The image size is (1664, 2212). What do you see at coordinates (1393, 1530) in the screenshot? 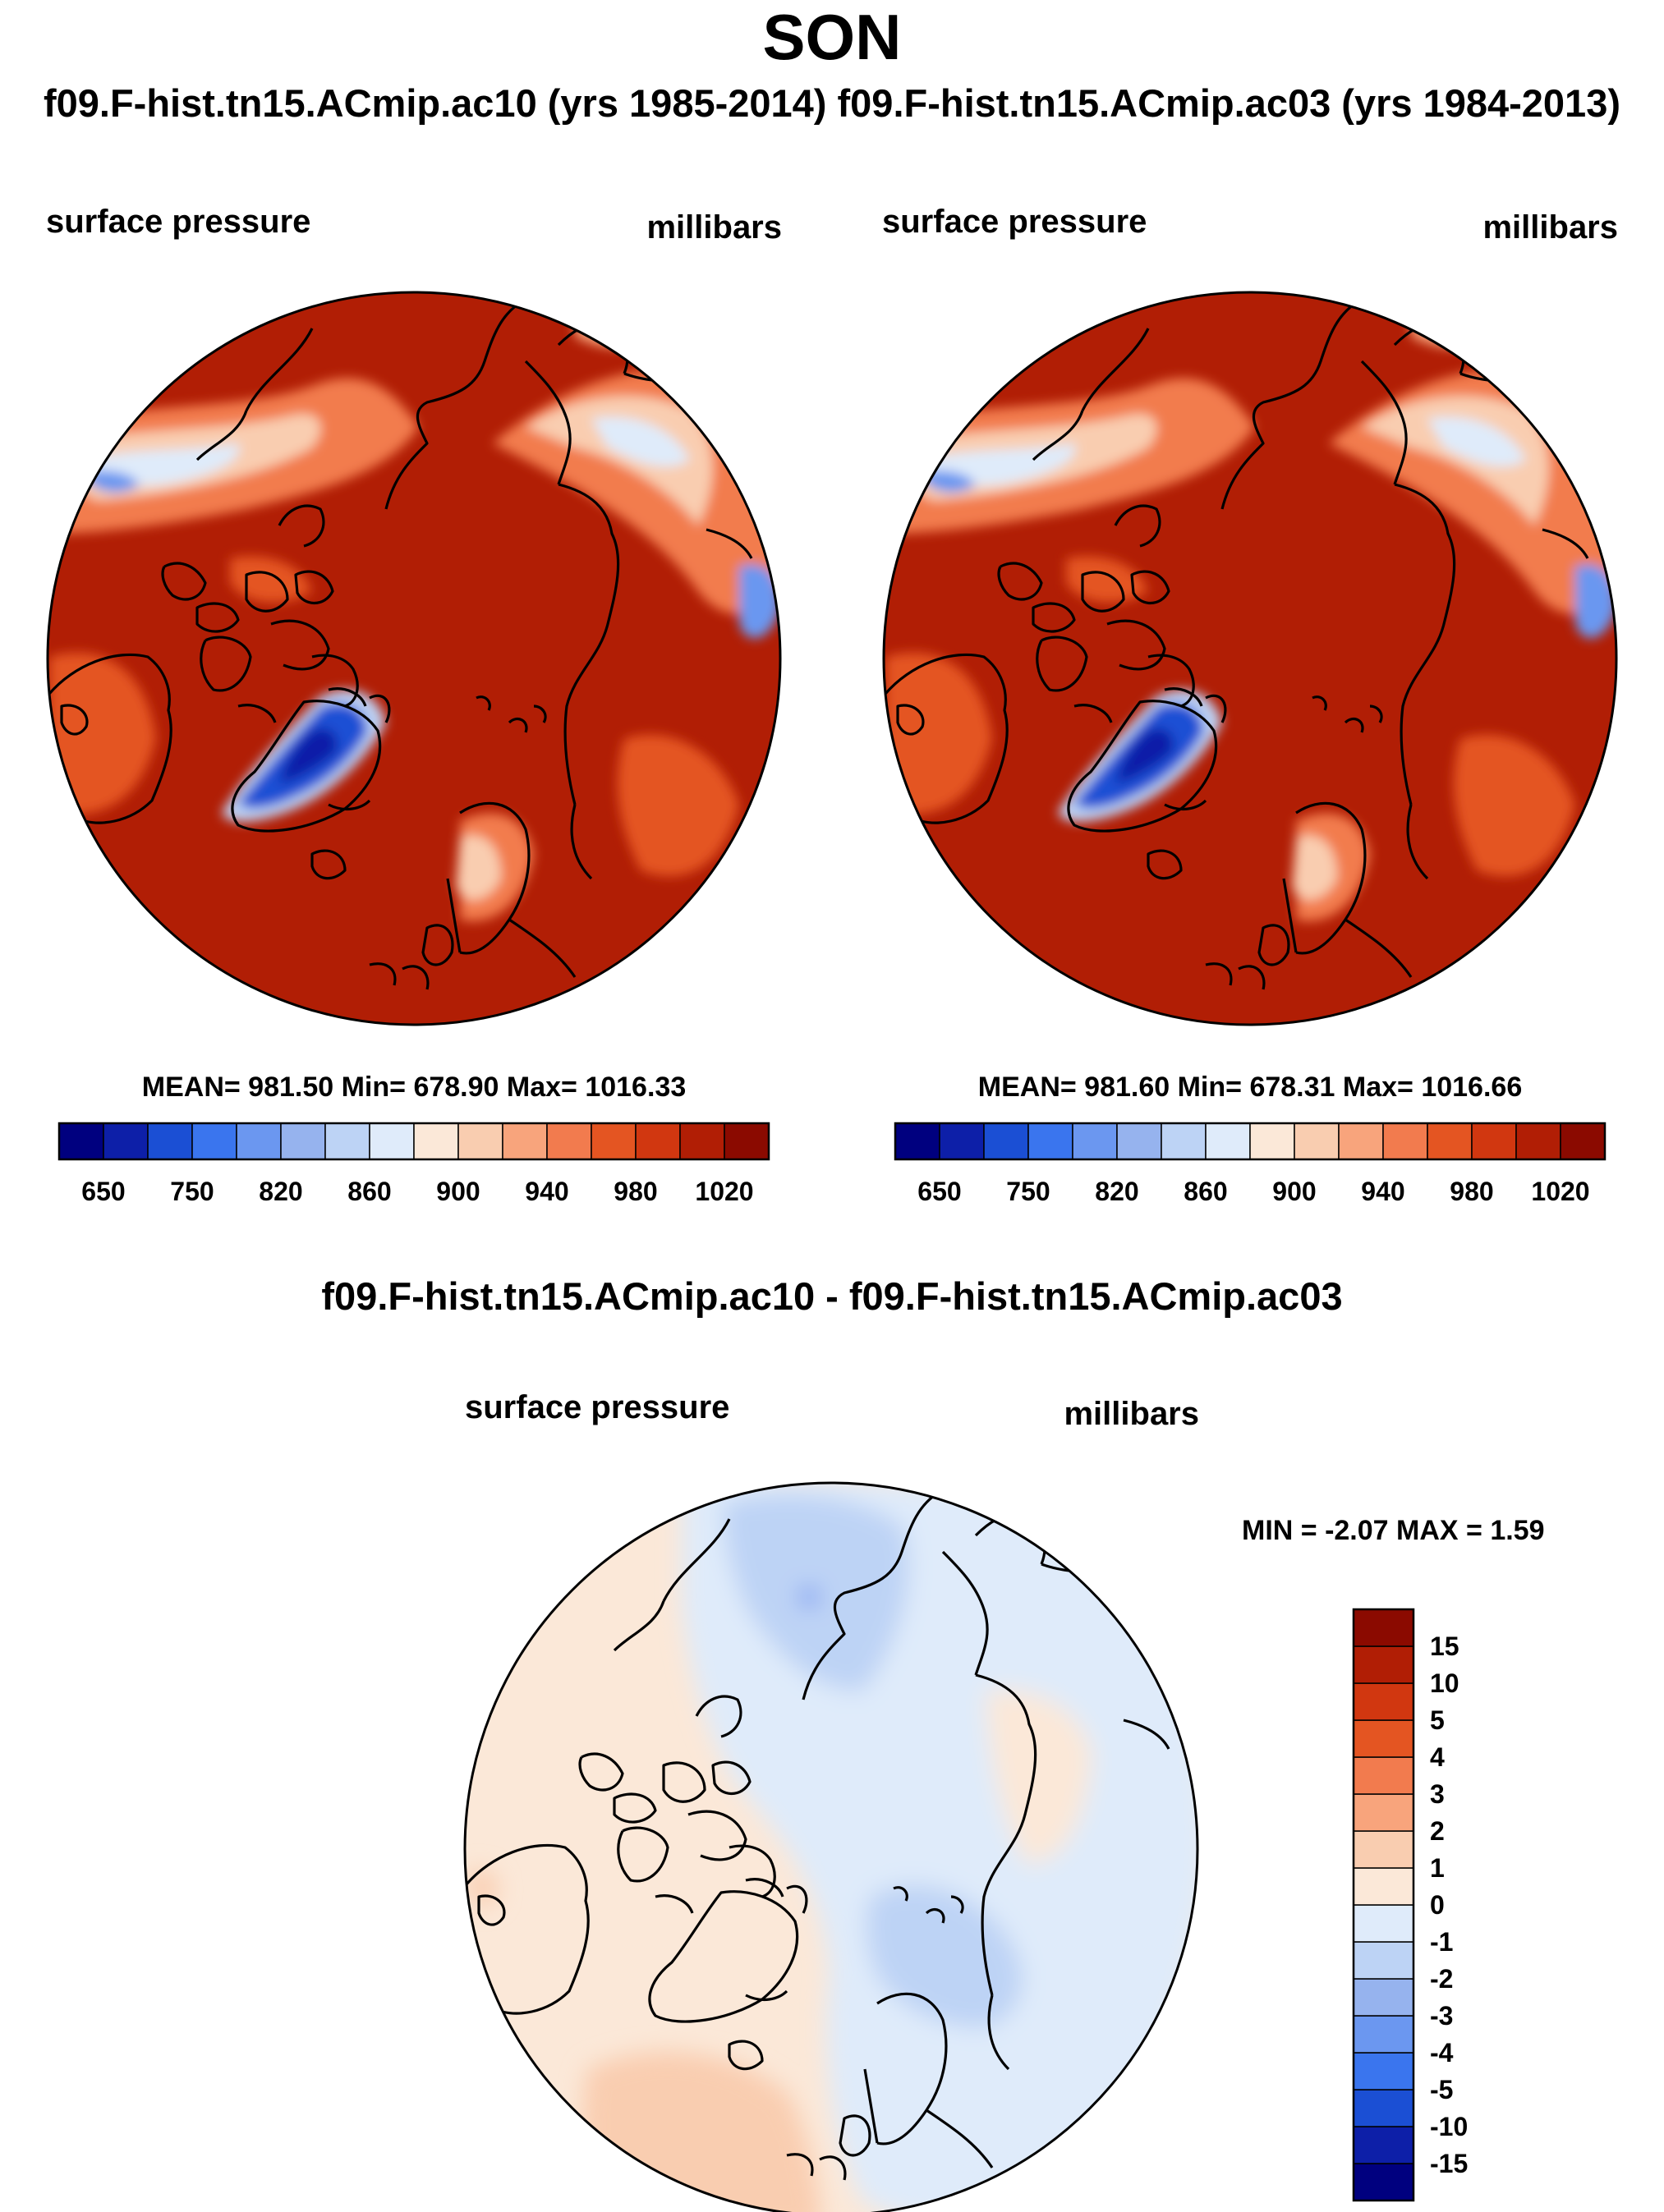
I see `panel-c-stats: MIN = -2.07 MAX = 1.59` at bounding box center [1393, 1530].